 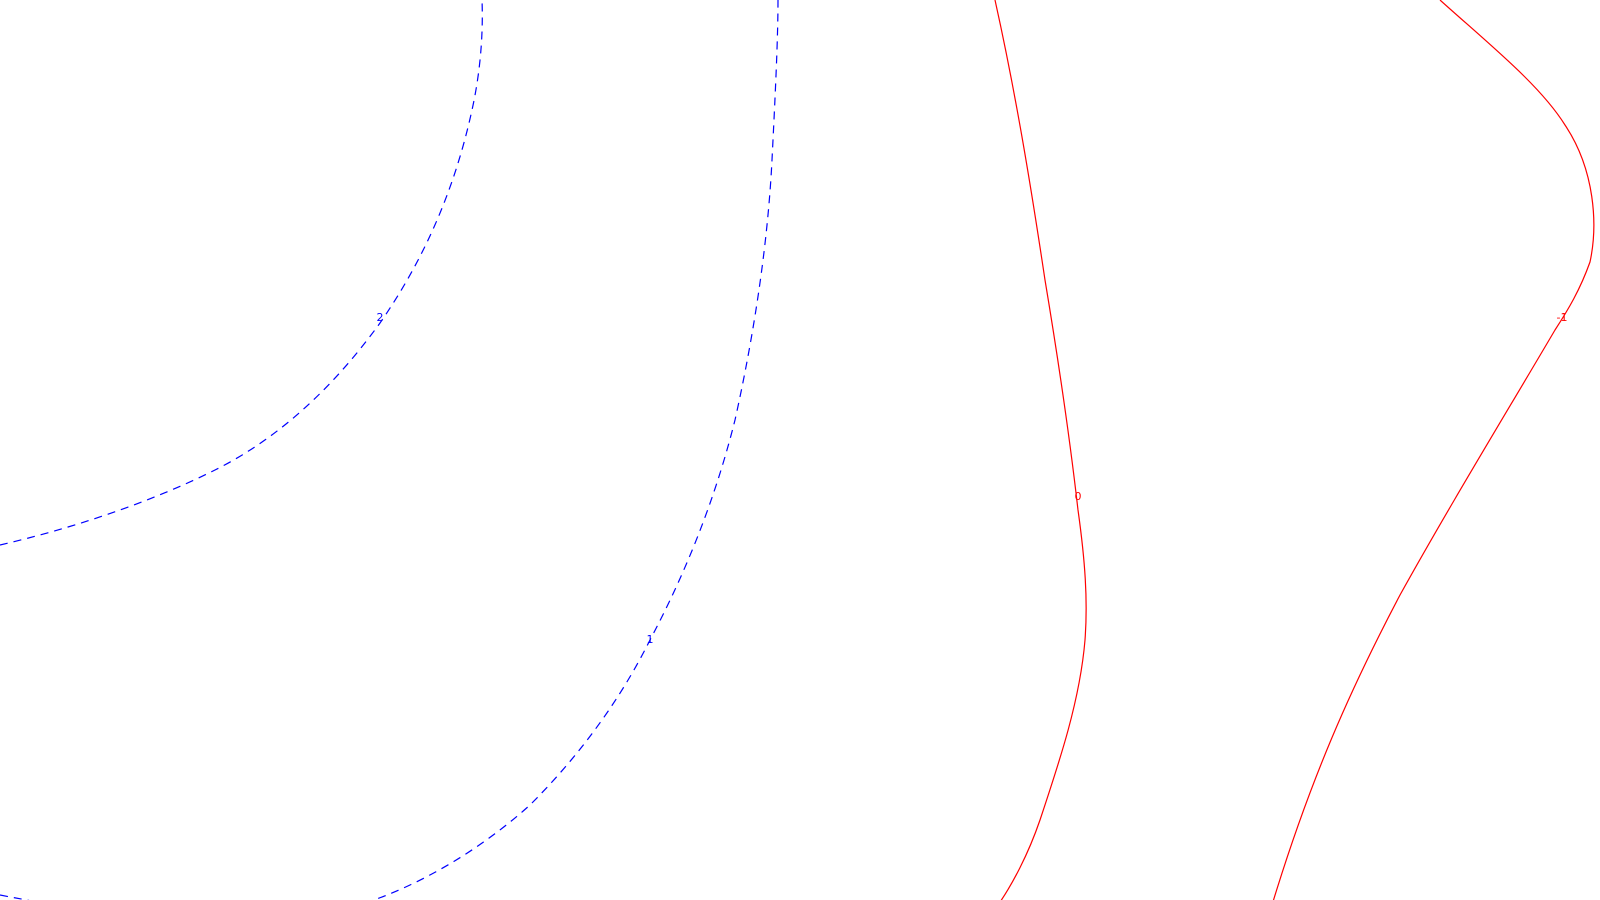 I want to click on contour-label-1: 1, so click(x=650, y=639).